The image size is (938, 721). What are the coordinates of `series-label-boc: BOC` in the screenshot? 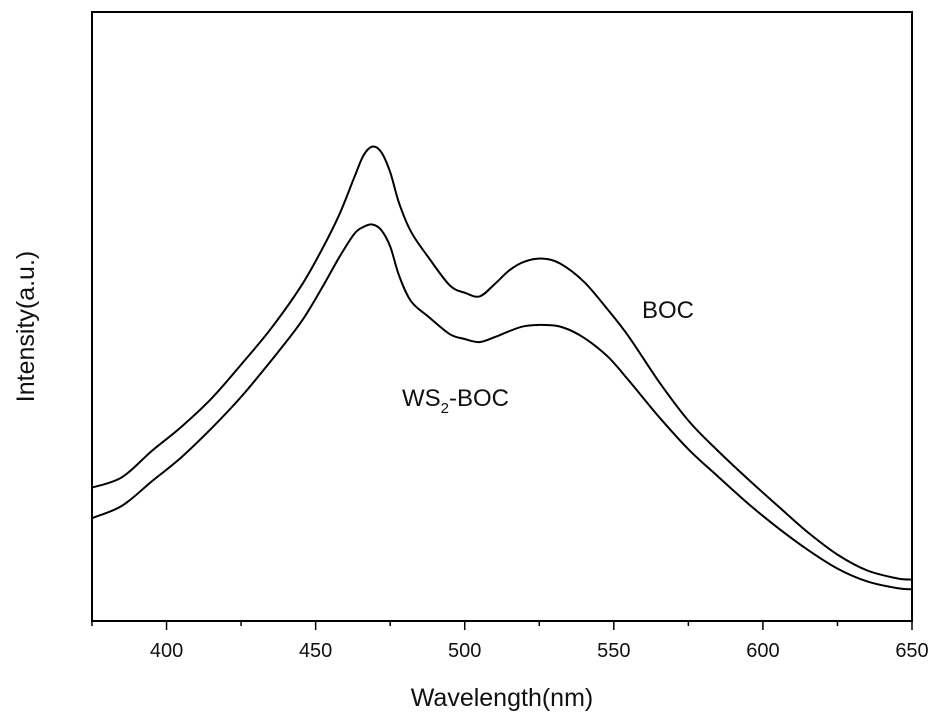 It's located at (668, 310).